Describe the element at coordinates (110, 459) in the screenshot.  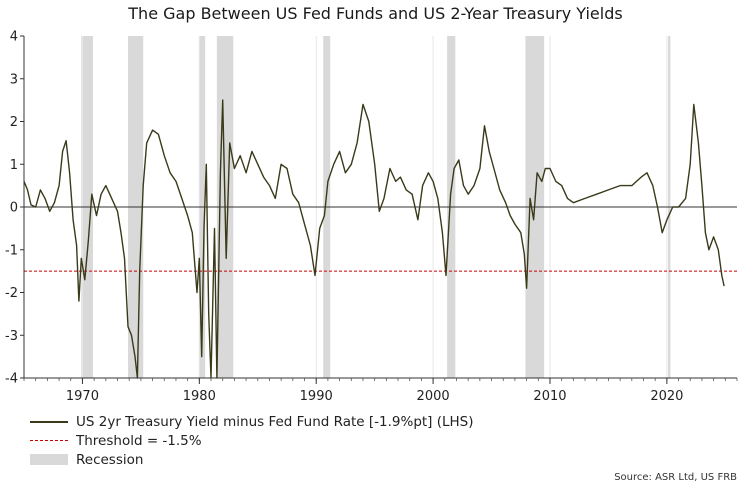
I see `legend-label-recession: Recession` at that location.